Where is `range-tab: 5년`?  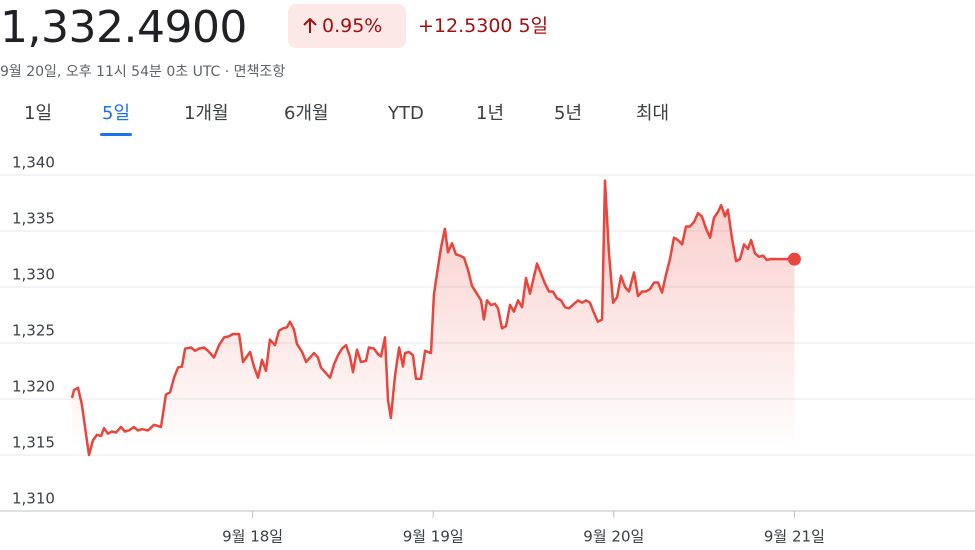
range-tab: 5년 is located at coordinates (568, 113).